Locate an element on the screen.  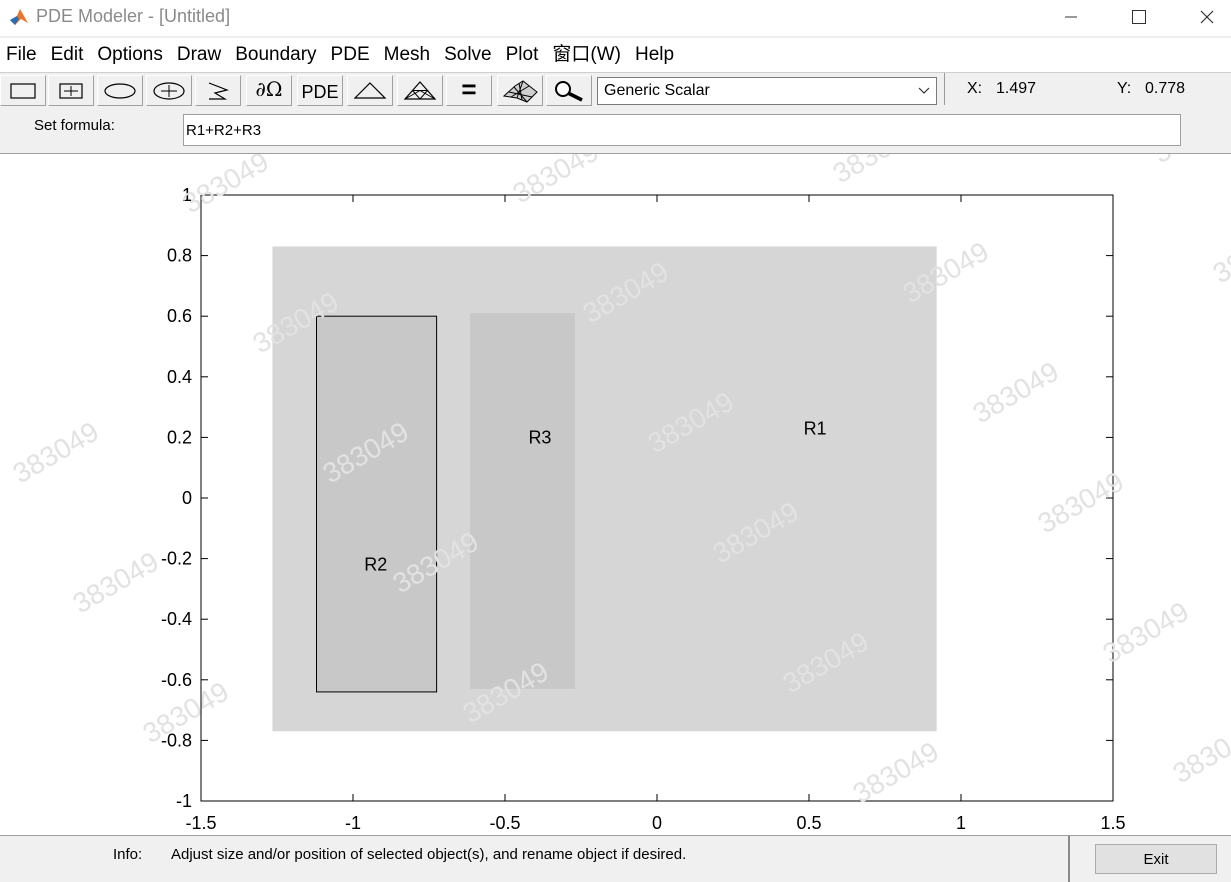
init-mesh-icon is located at coordinates (370, 91).